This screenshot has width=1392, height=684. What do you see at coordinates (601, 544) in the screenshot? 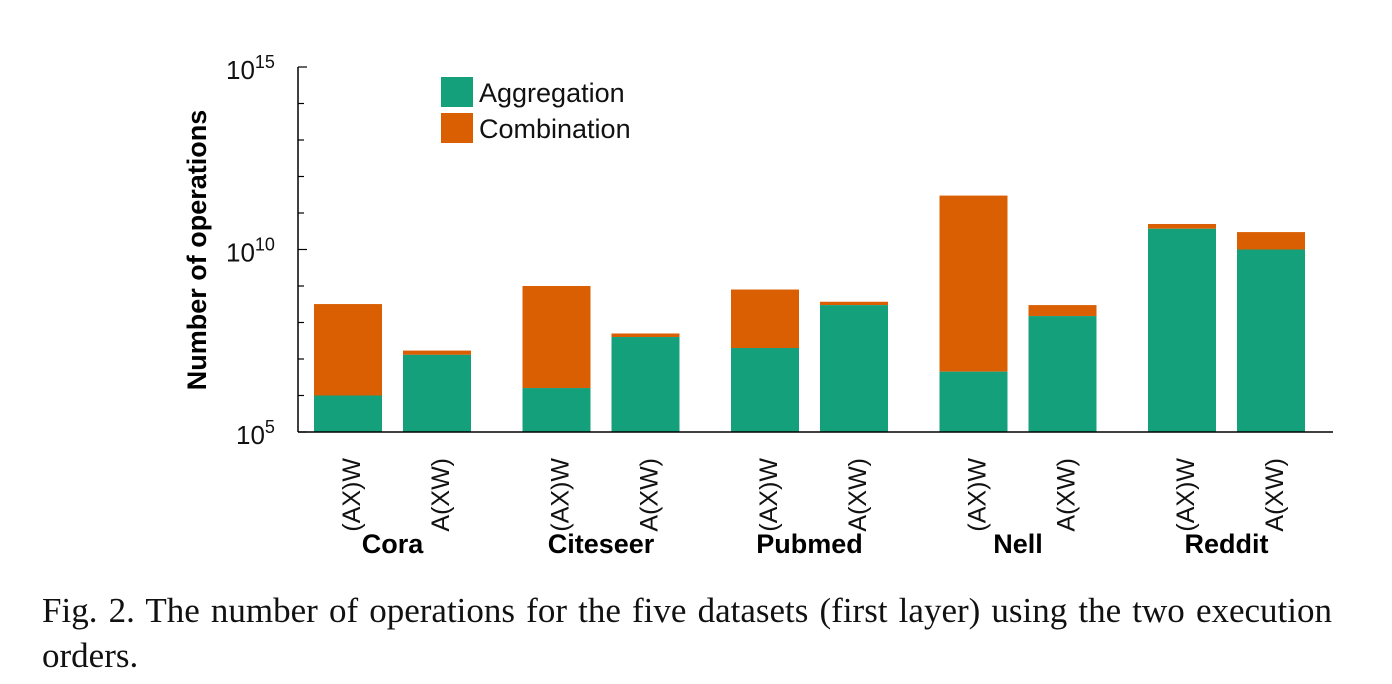
I see `group-label: Citeseer` at bounding box center [601, 544].